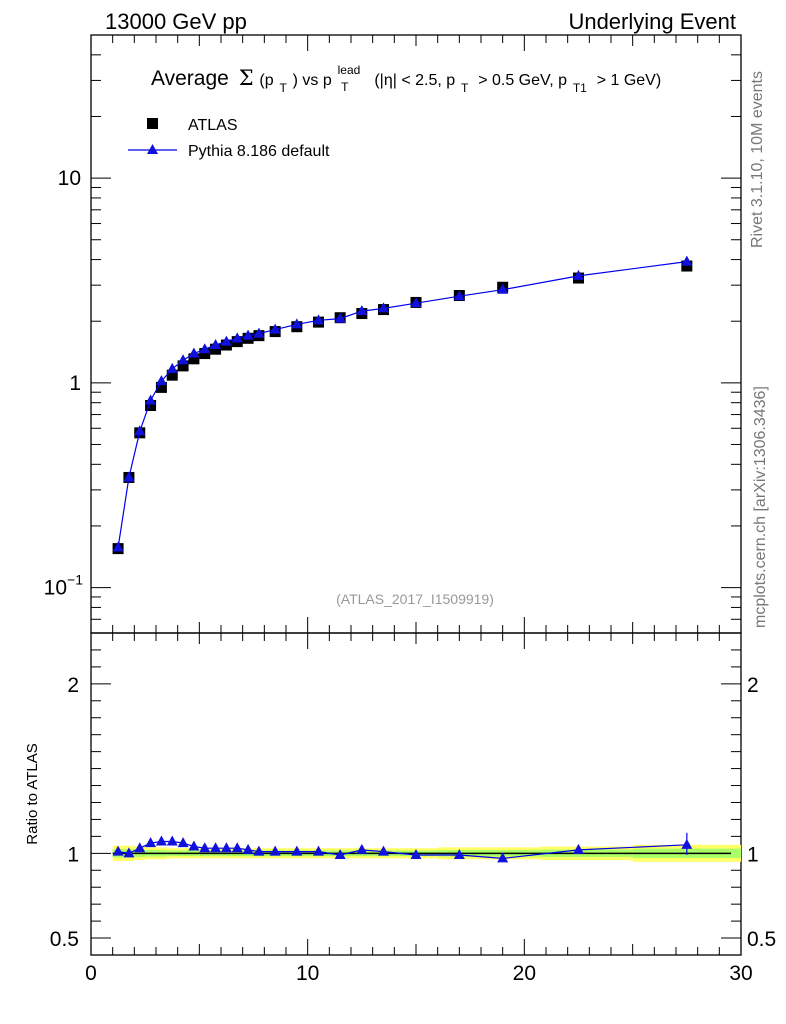  Describe the element at coordinates (740, 973) in the screenshot. I see `x-tick-label: 30` at that location.